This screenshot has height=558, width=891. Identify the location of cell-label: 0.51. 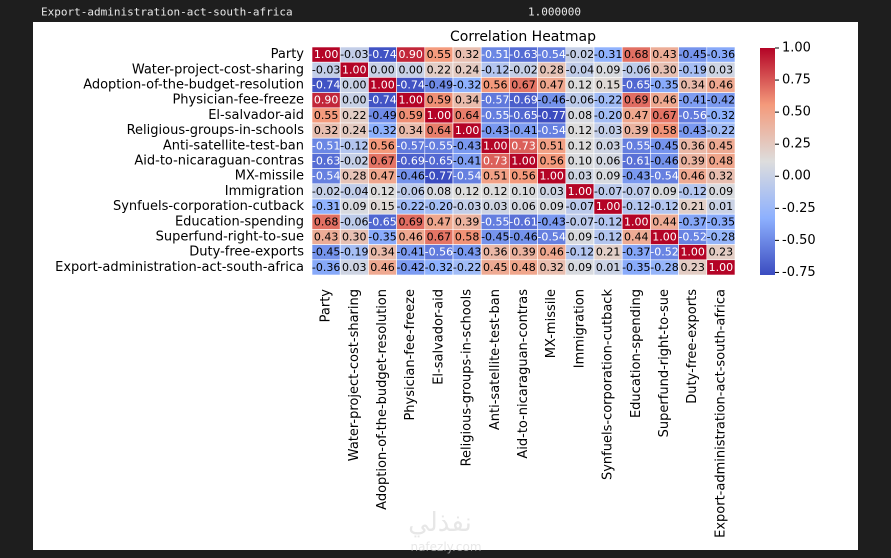
(495, 176).